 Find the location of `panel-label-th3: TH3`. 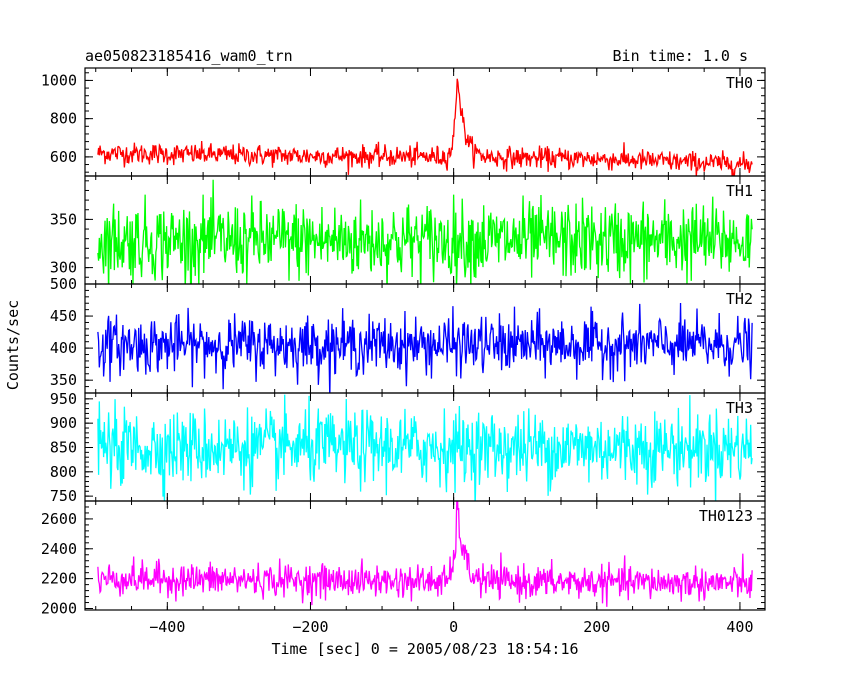

panel-label-th3: TH3 is located at coordinates (739, 408).